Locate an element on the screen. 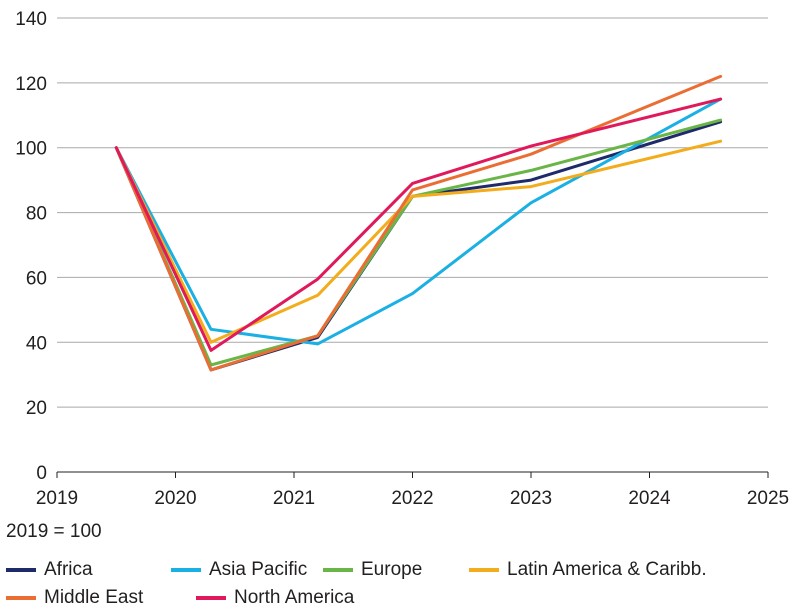 This screenshot has width=800, height=613. y-axis-ticks: 0 20 40 60 80 100 120 140 is located at coordinates (31, 246).